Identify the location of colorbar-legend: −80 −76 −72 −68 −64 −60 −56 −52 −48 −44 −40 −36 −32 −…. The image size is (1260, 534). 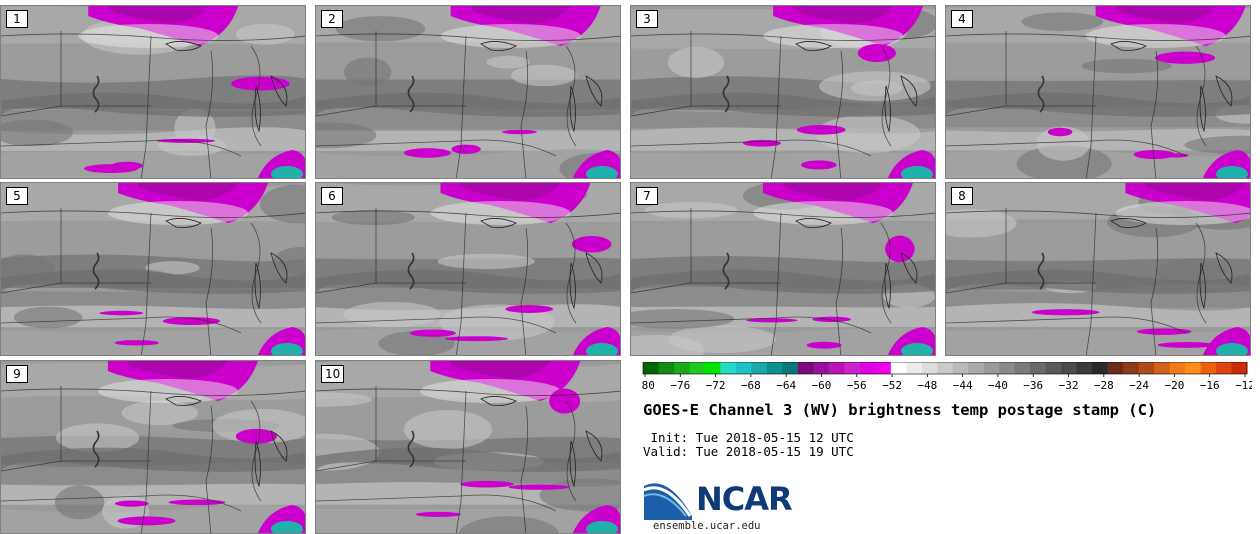
(945, 380).